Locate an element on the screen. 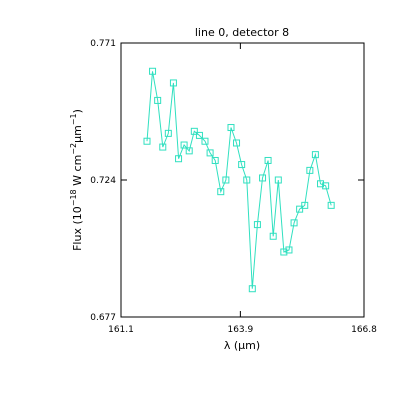  y-tick-label: 0.724 is located at coordinates (103, 181).